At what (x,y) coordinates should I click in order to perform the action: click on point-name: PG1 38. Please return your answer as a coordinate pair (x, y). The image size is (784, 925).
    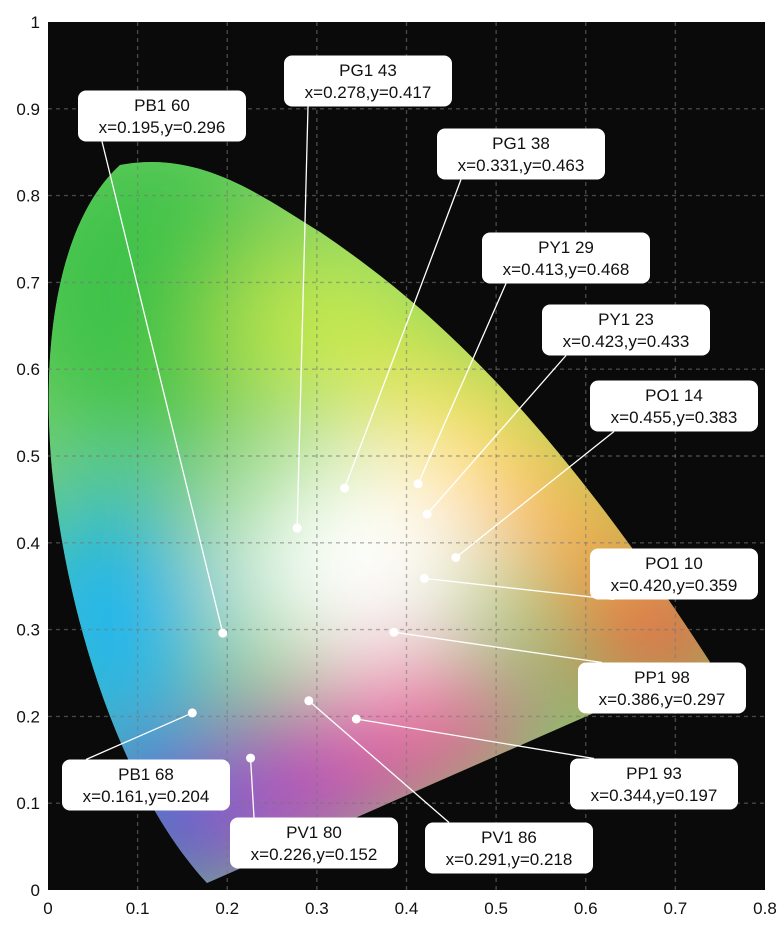
    Looking at the image, I should click on (521, 143).